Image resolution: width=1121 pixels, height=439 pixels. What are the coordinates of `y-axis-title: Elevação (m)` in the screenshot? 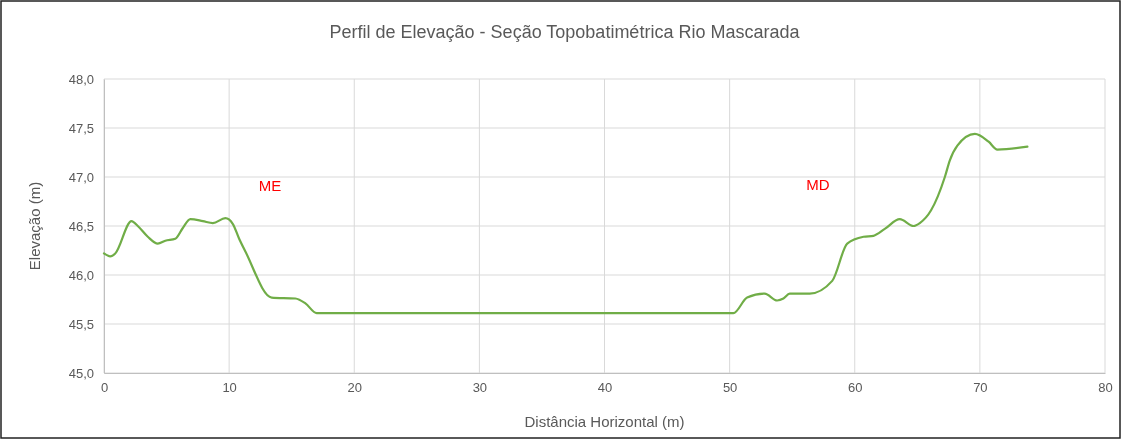 It's located at (34, 226).